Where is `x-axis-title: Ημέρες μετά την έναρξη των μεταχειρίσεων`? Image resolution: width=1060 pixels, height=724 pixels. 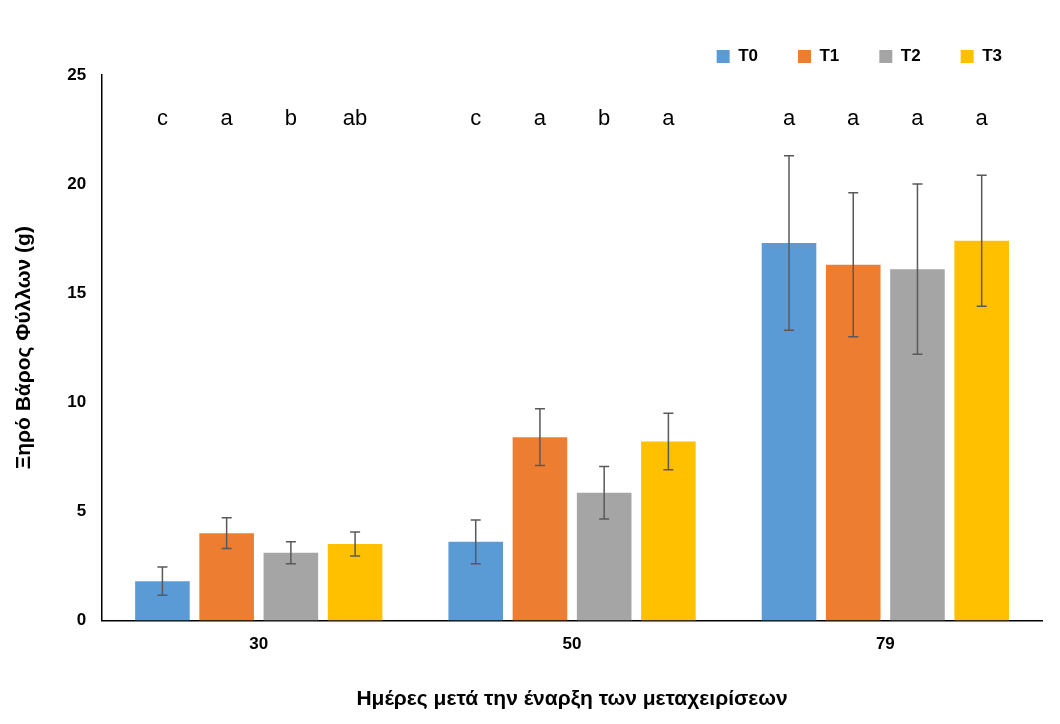 x-axis-title: Ημέρες μετά την έναρξη των μεταχειρίσεων is located at coordinates (572, 698).